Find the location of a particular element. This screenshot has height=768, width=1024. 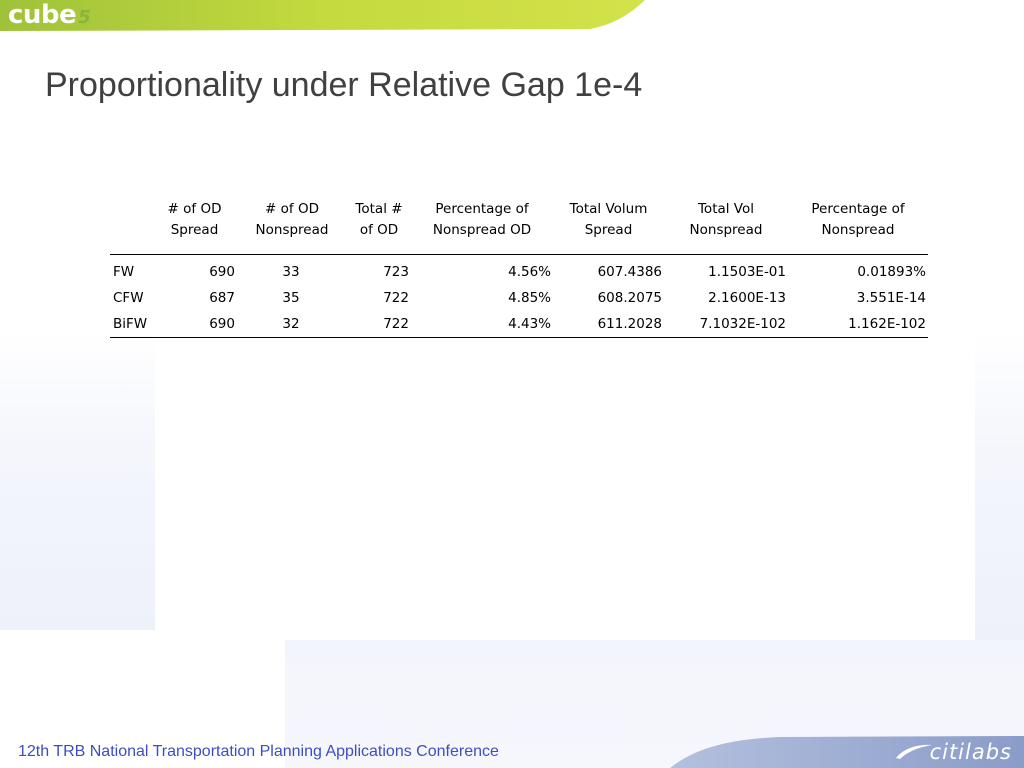

row-label: BiFW is located at coordinates (130, 324).